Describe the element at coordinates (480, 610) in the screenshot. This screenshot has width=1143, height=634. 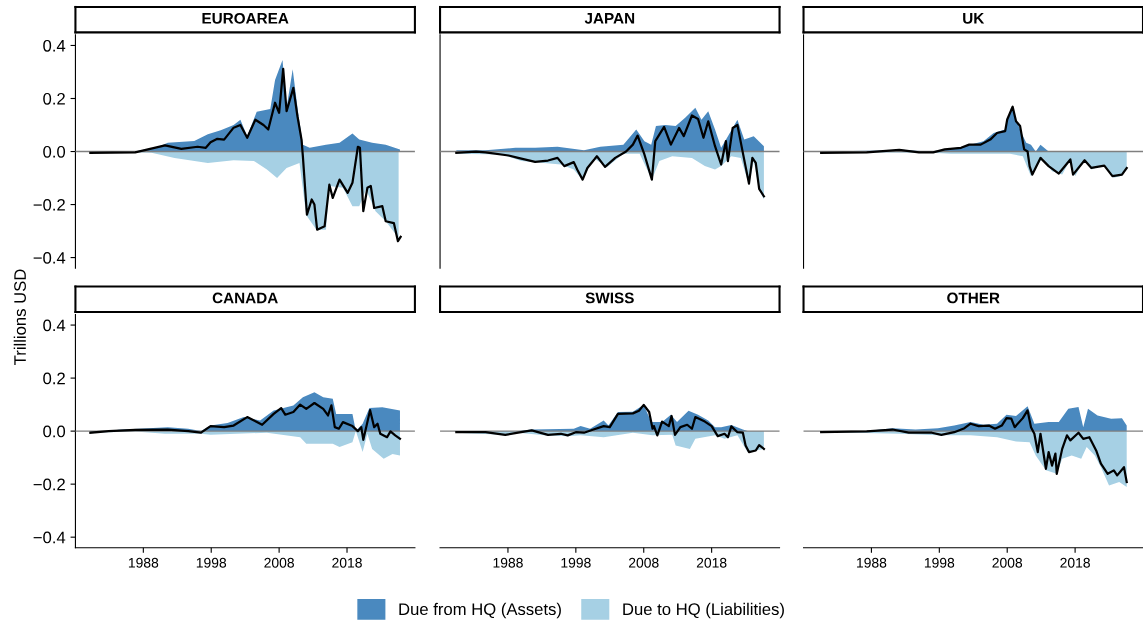
I see `legend-label: Due from HQ (Assets)` at that location.